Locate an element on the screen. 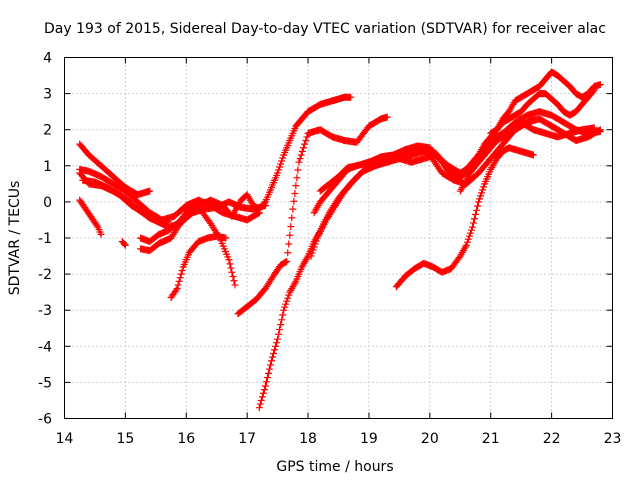 This screenshot has height=480, width=640. x-tick-label: 21 is located at coordinates (491, 439).